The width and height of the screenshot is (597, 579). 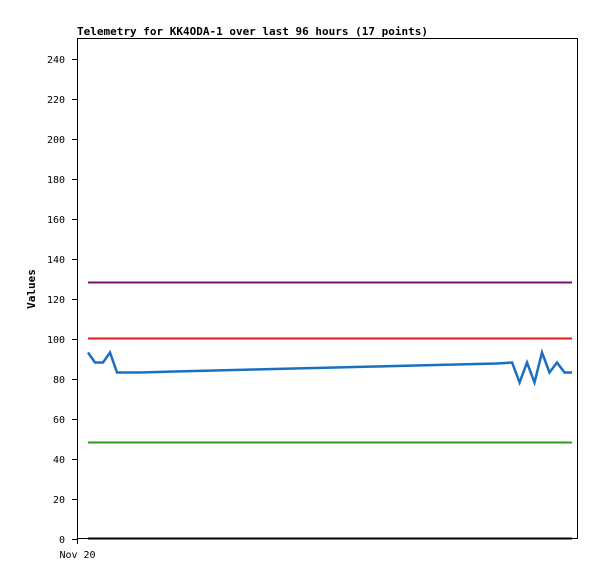 I want to click on y-tick-label: 140, so click(x=56, y=260).